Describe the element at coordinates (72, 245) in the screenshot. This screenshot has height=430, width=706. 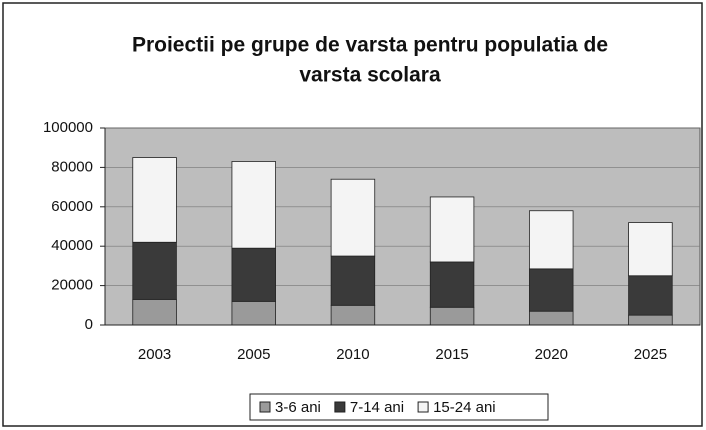
I see `y-tick-label: 40000` at that location.